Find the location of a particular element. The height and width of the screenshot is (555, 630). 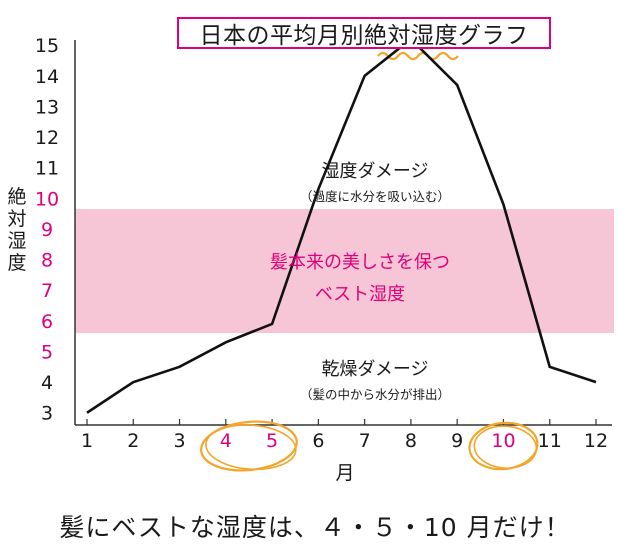

annotation-dryness-damage-title: 乾燥ダメージ is located at coordinates (375, 369).